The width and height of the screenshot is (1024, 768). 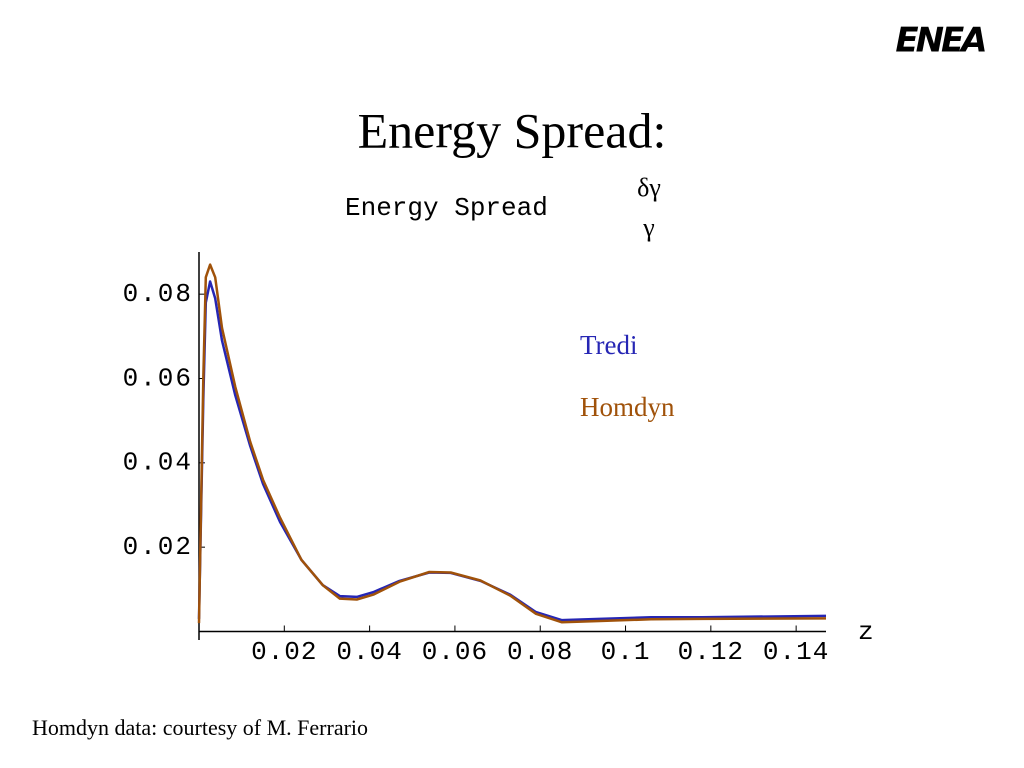 What do you see at coordinates (627, 407) in the screenshot?
I see `legend-label: Homdyn` at bounding box center [627, 407].